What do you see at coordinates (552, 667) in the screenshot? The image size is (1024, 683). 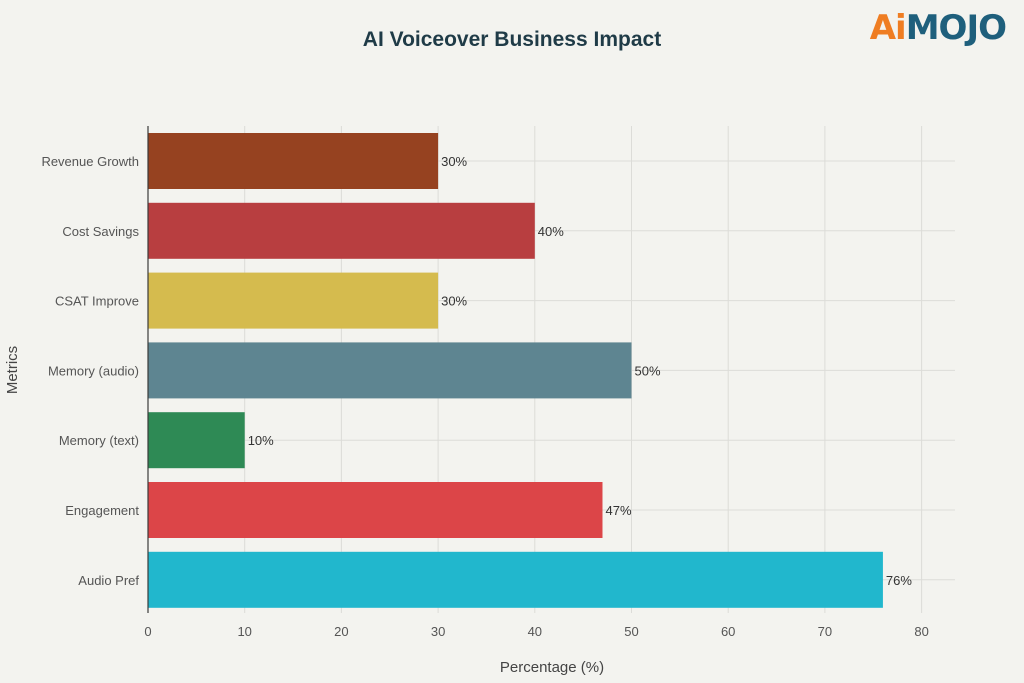 I see `x-axis-title: Percentage (%)` at bounding box center [552, 667].